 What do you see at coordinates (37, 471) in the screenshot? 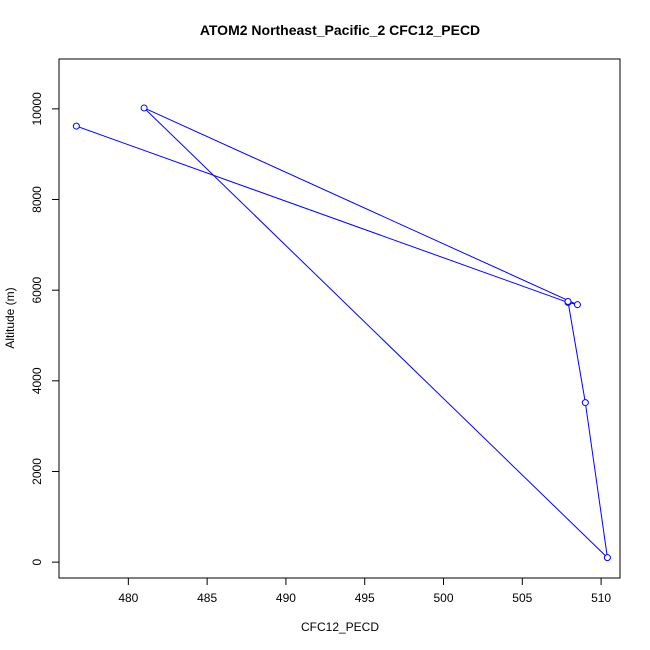
I see `y-tick-label: 2000` at bounding box center [37, 471].